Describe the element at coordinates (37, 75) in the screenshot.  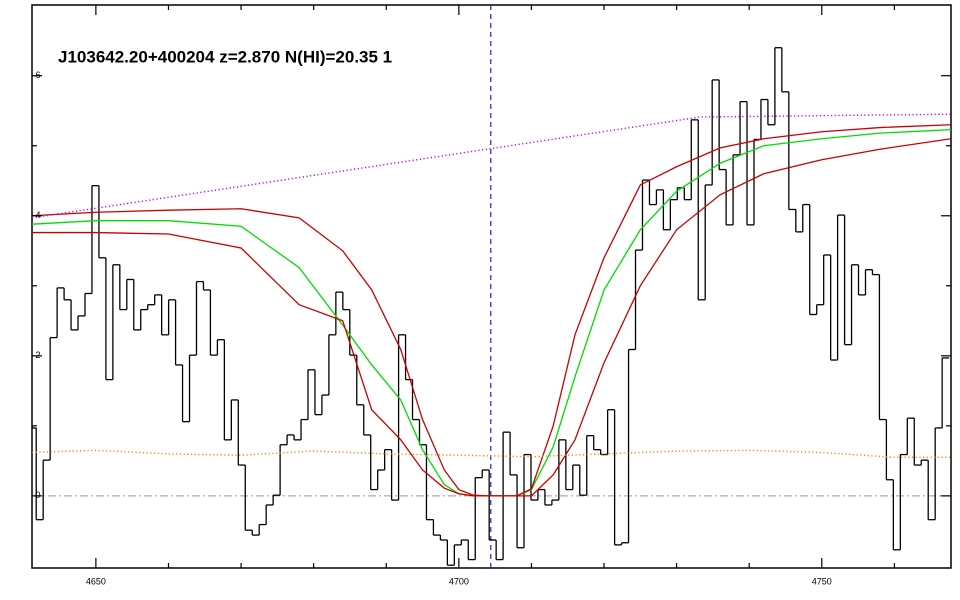
I see `y-tick-label: 6` at that location.